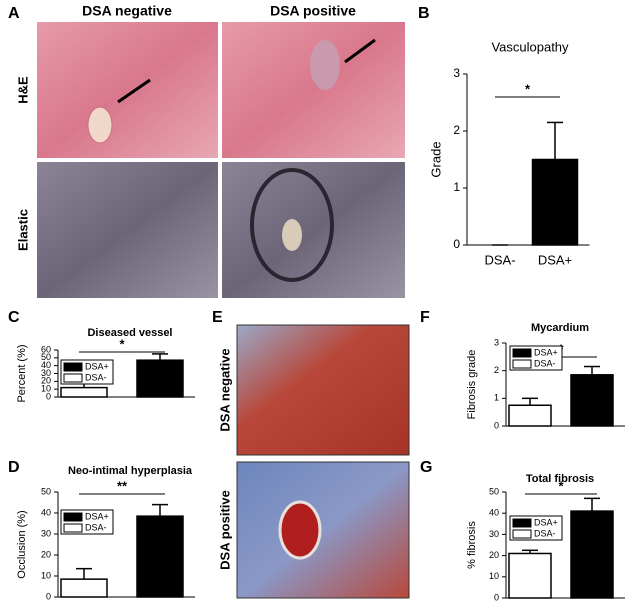 The image size is (632, 609). I want to click on chart-title: Total fibrosis, so click(560, 479).